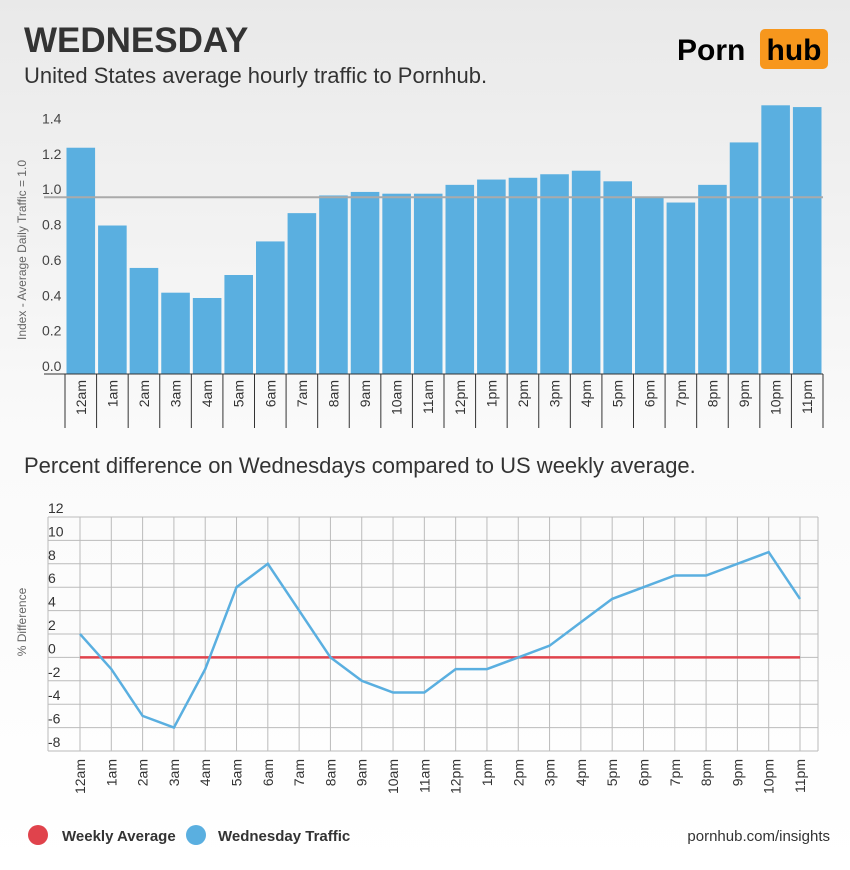 The image size is (850, 870). What do you see at coordinates (54, 742) in the screenshot?
I see `y-tick-label: -8` at bounding box center [54, 742].